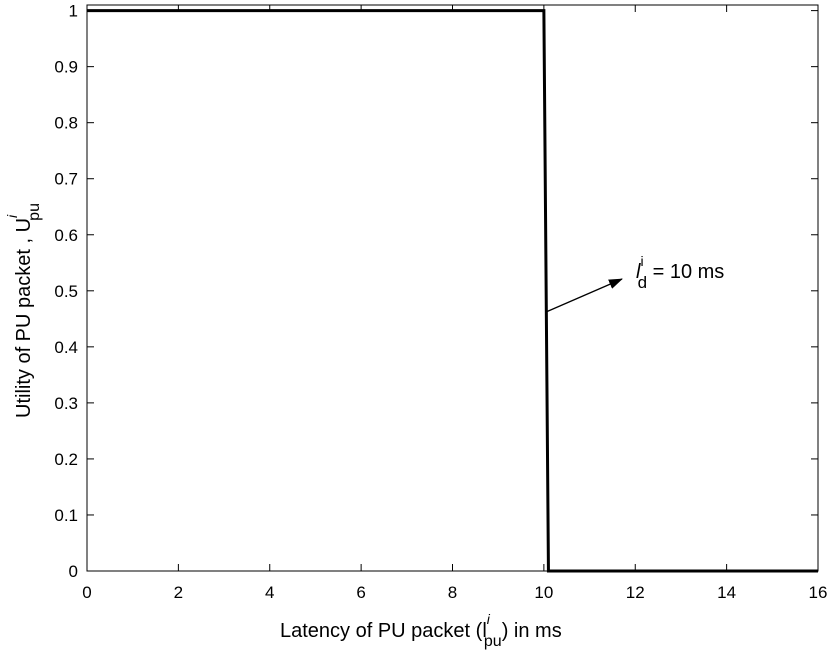 Image resolution: width=830 pixels, height=653 pixels. What do you see at coordinates (360, 592) in the screenshot?
I see `x-tick-label: 6` at bounding box center [360, 592].